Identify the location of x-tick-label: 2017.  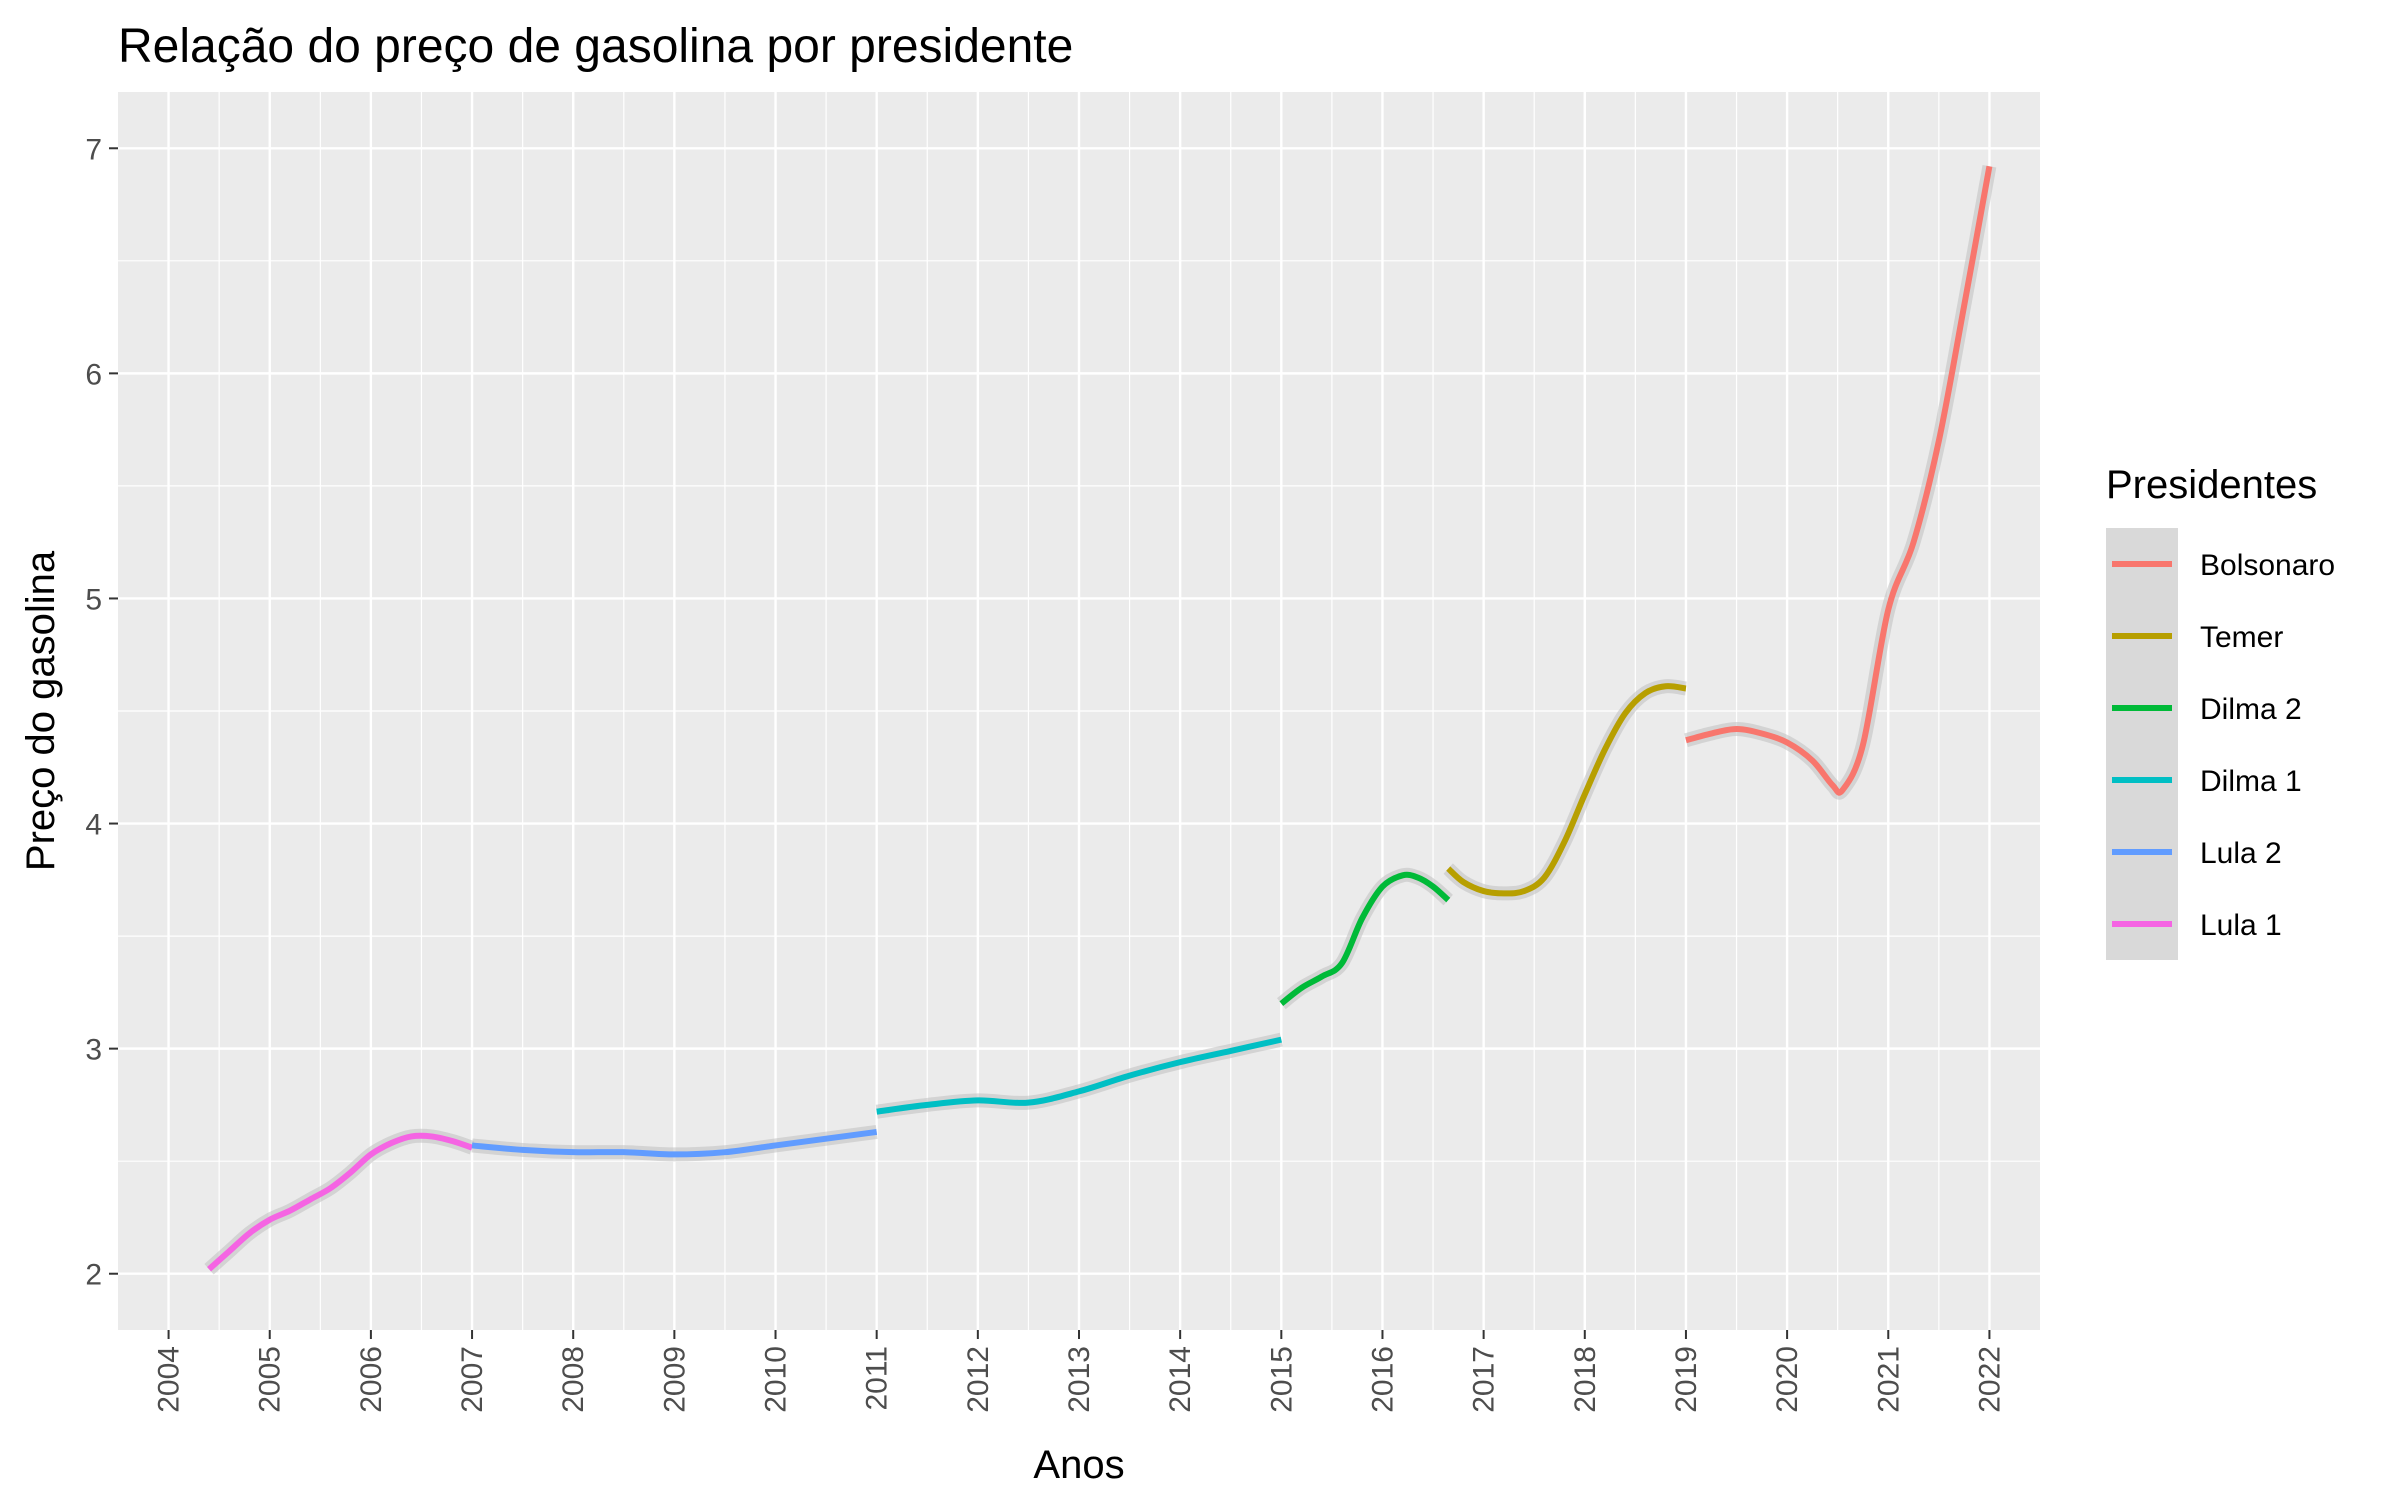
(1484, 1379).